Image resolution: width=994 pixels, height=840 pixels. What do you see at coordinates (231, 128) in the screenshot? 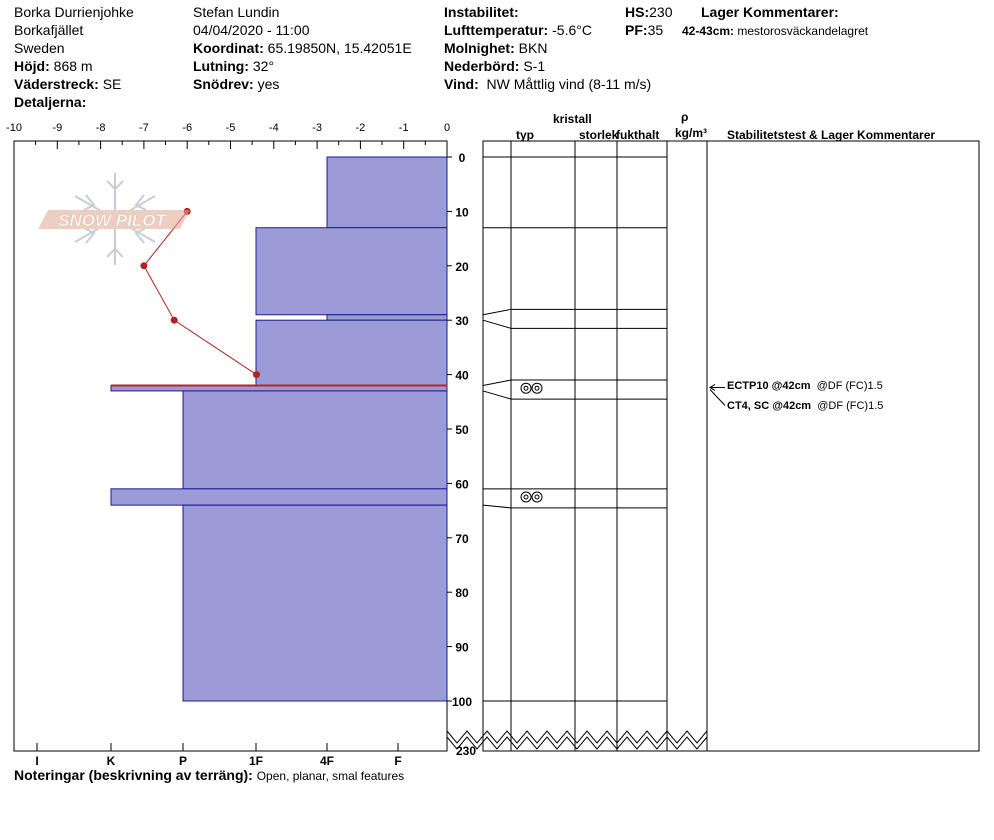
I see `temp-tick-label: -5` at bounding box center [231, 128].